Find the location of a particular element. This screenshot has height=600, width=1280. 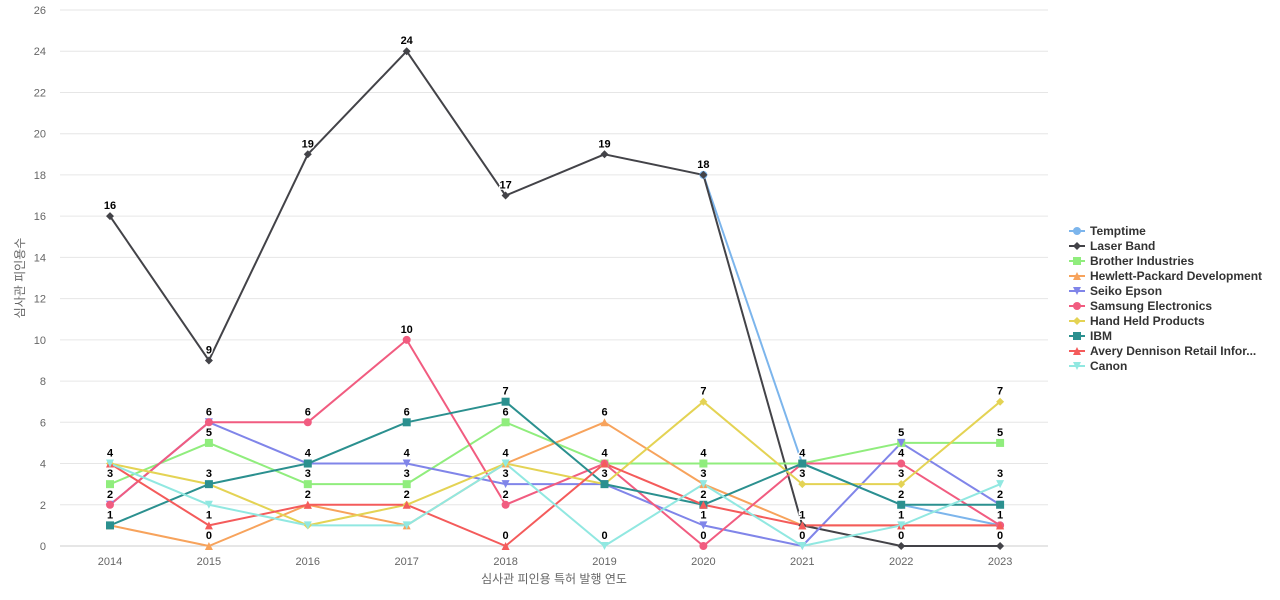

legend-item: Seiko Epson is located at coordinates (1173, 290).